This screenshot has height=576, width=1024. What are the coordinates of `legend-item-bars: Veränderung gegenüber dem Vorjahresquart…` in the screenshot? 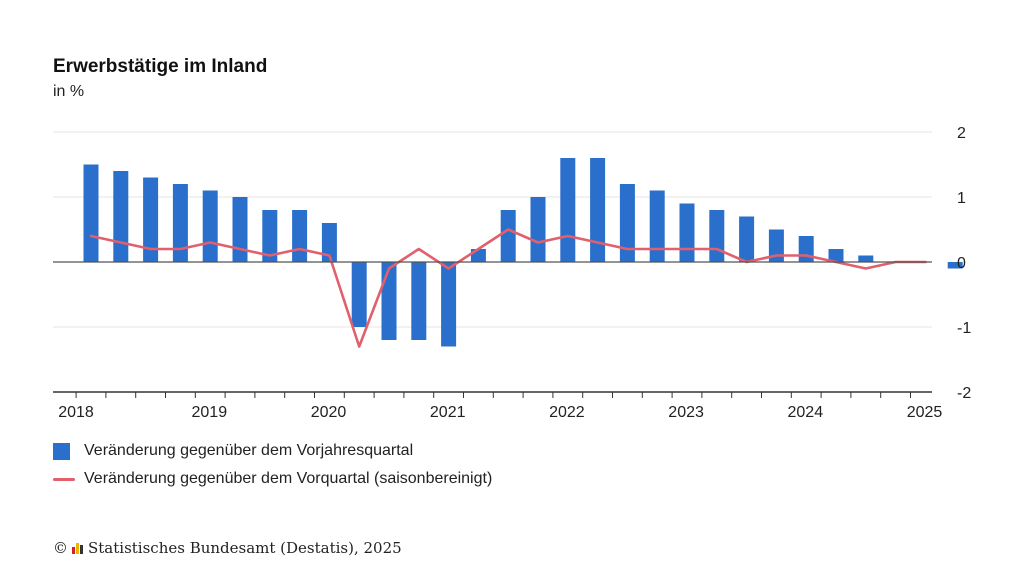 It's located at (233, 451).